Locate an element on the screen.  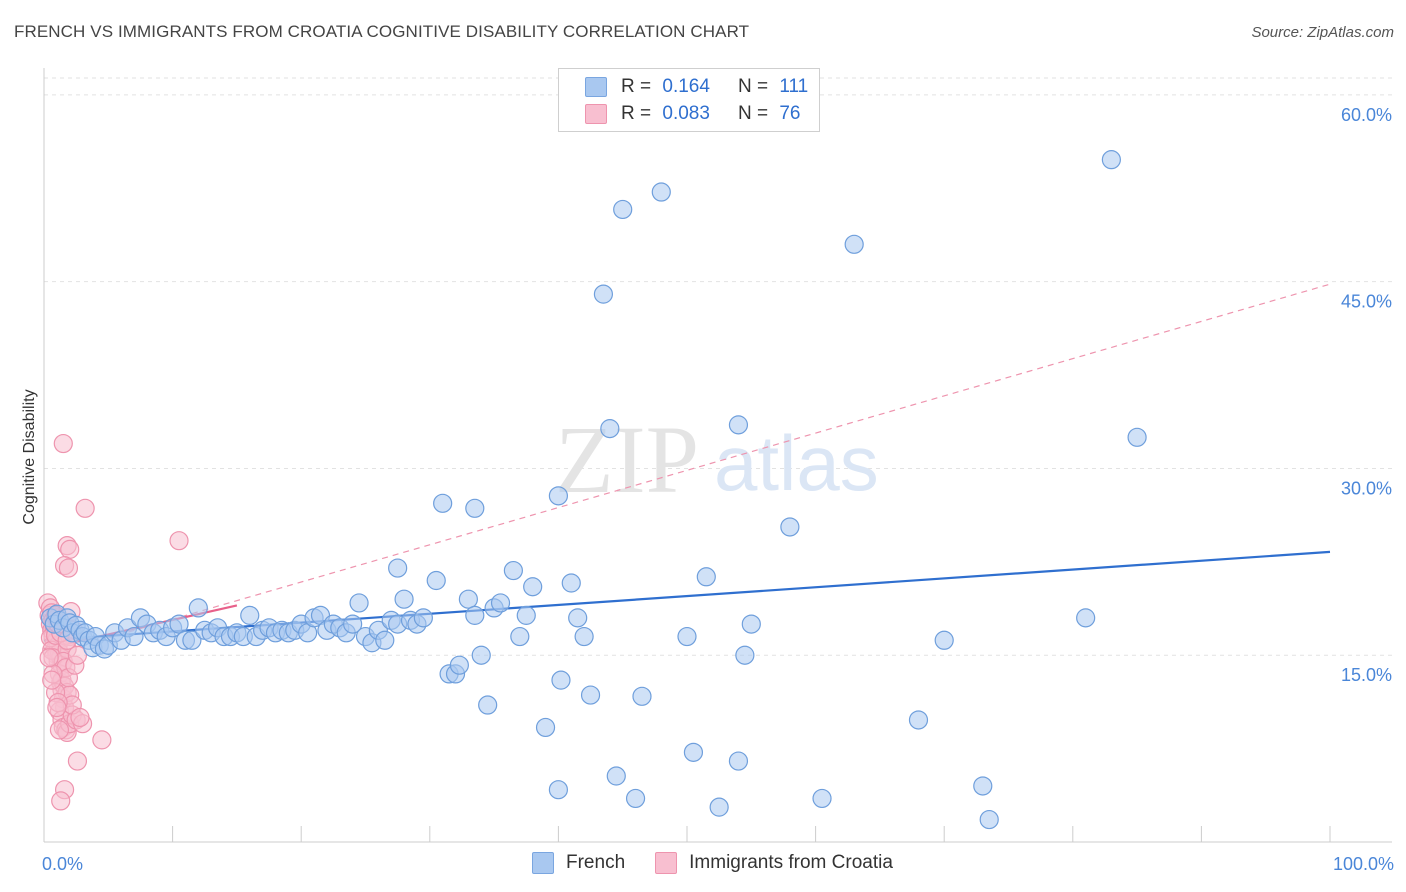
x-tick-label: 0.0% is located at coordinates (62, 864).